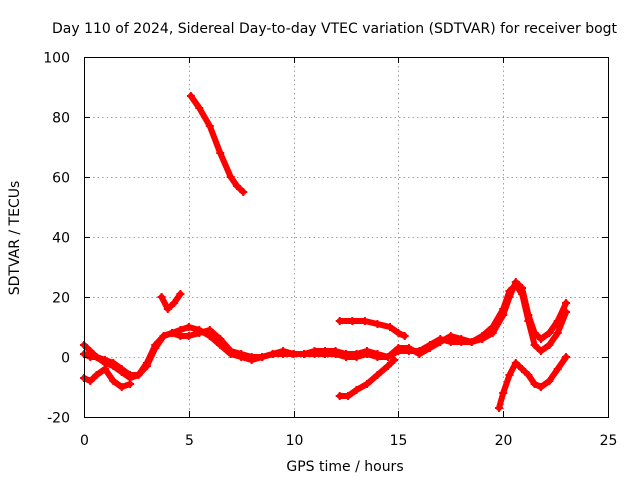 This screenshot has height=480, width=640. What do you see at coordinates (344, 467) in the screenshot?
I see `x-axis-label: GPS time / hours` at bounding box center [344, 467].